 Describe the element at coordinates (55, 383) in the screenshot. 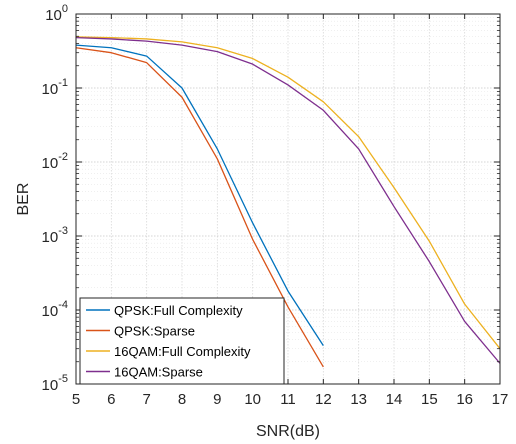

I see `y-tick-label: 10⁻⁵` at that location.